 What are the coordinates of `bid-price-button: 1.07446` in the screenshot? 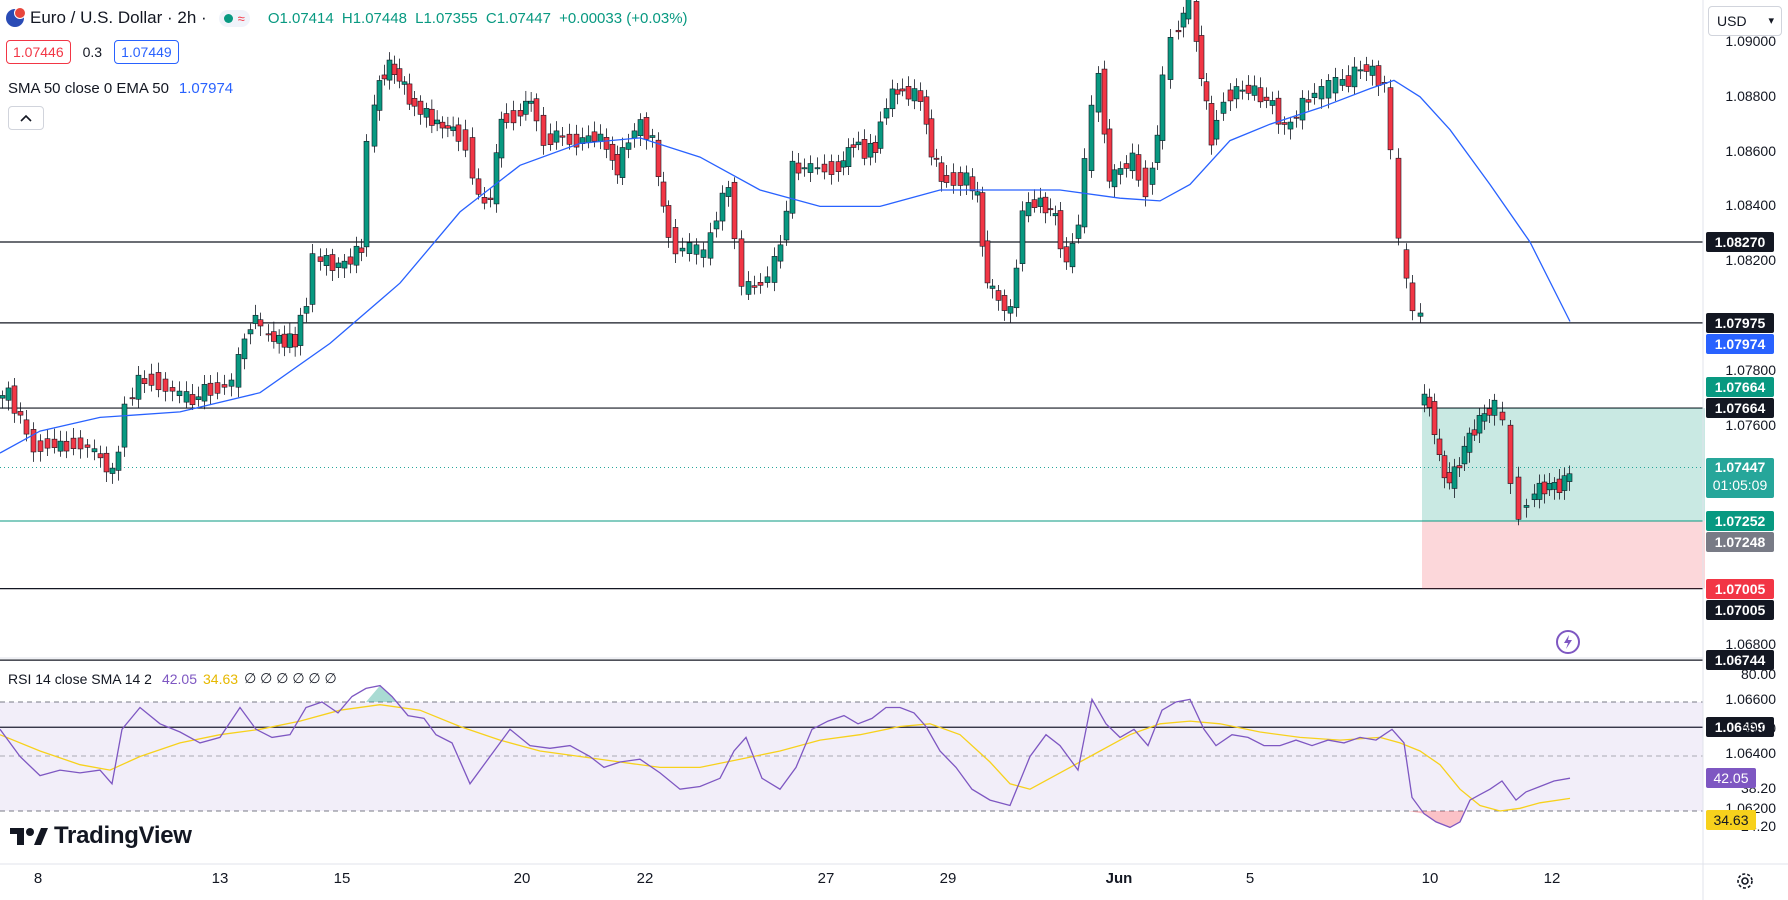 It's located at (38, 52).